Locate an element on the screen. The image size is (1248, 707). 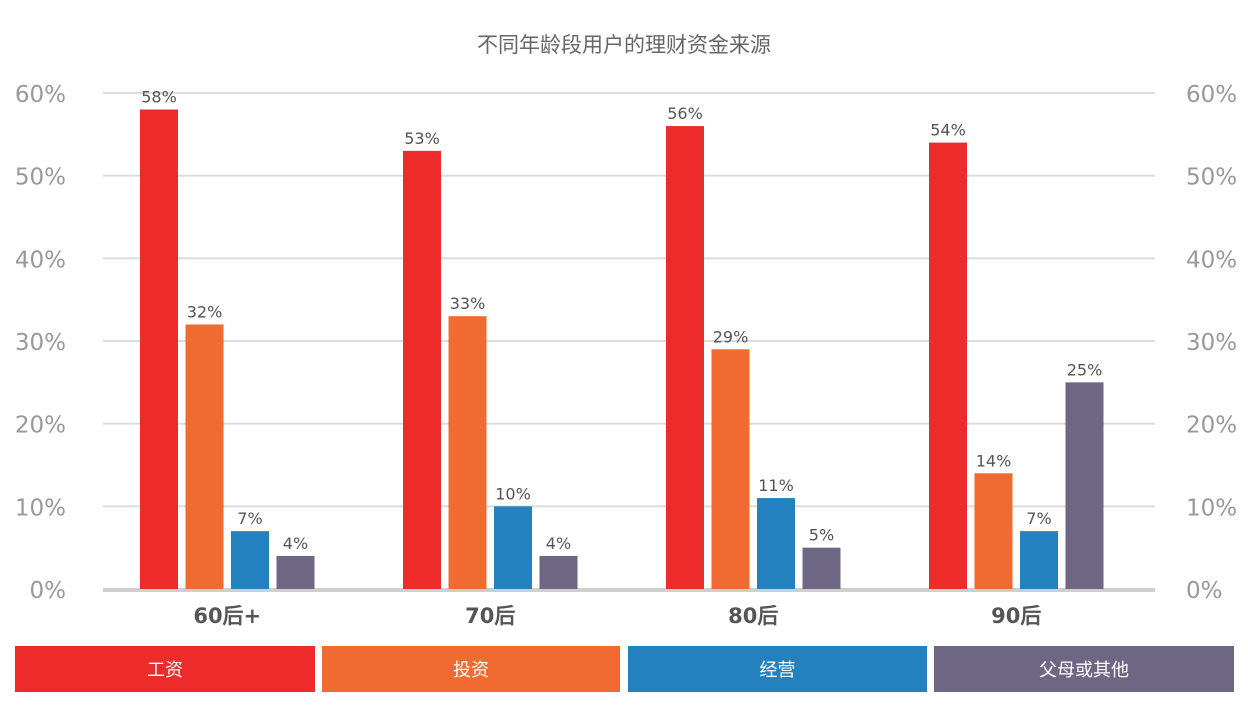
data-label: 25% is located at coordinates (1085, 369).